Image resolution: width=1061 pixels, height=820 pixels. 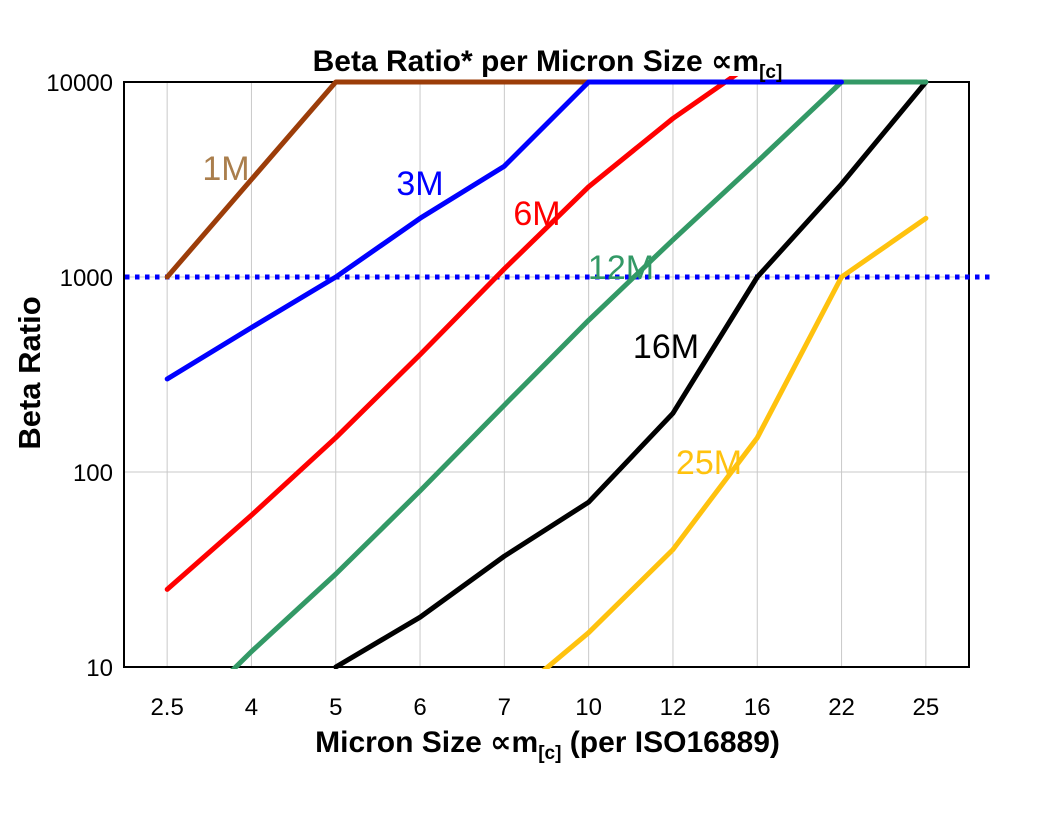 What do you see at coordinates (99, 668) in the screenshot?
I see `y-tick-10: 10` at bounding box center [99, 668].